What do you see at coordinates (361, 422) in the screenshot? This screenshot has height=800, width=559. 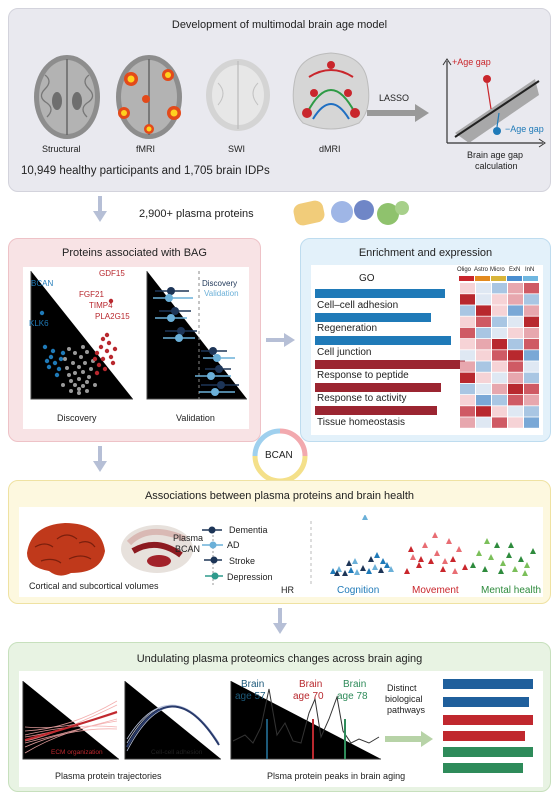 I see `go-term-6: Tissue homeostasis` at bounding box center [361, 422].